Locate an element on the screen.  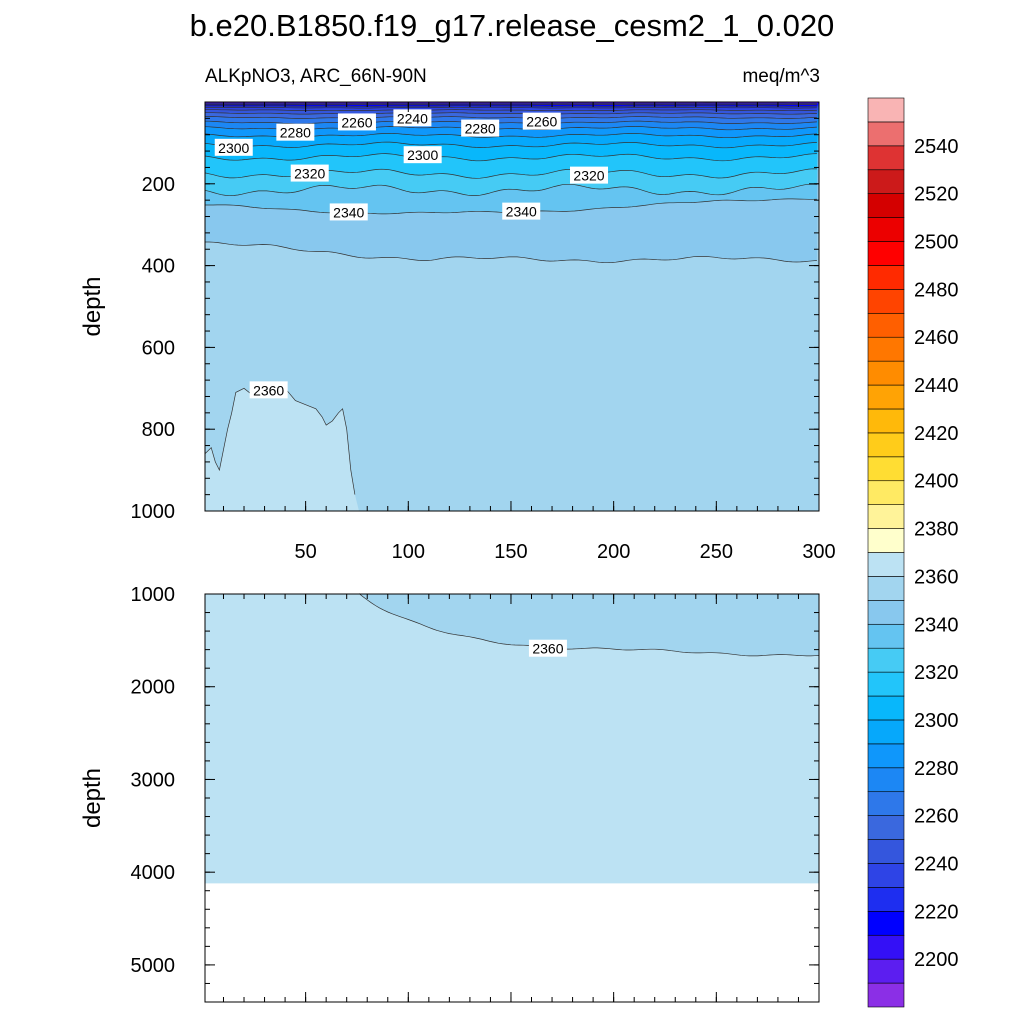
colorbar-label: 2360 is located at coordinates (936, 577).